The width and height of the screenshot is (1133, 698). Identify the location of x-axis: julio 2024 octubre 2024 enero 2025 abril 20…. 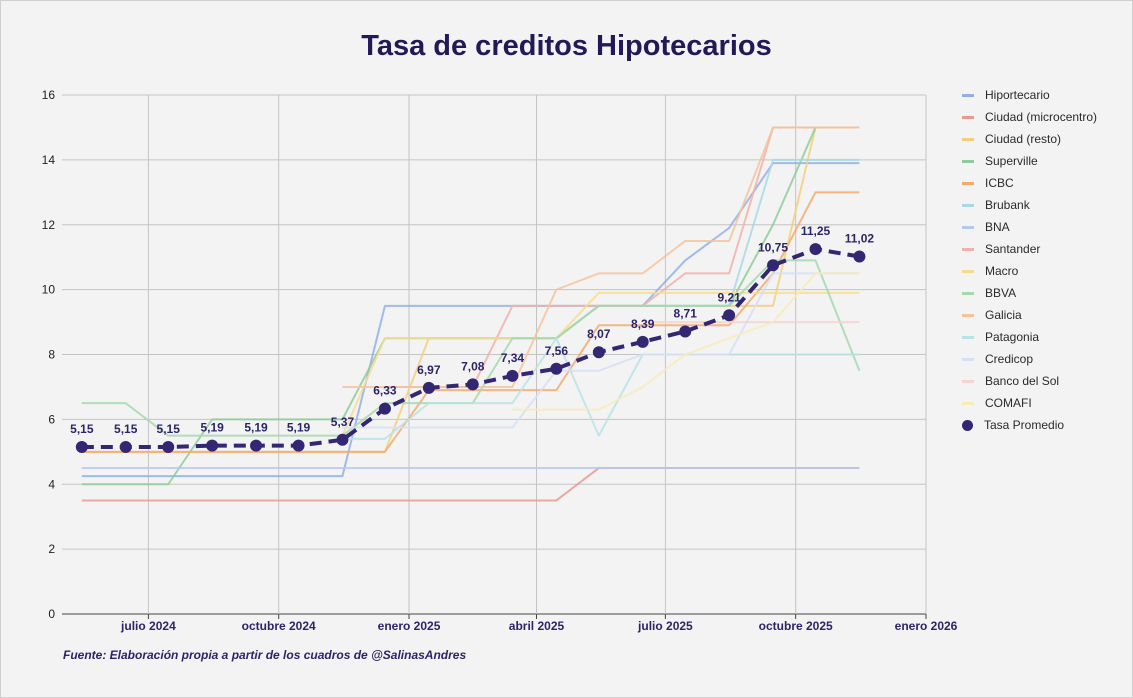
(539, 623).